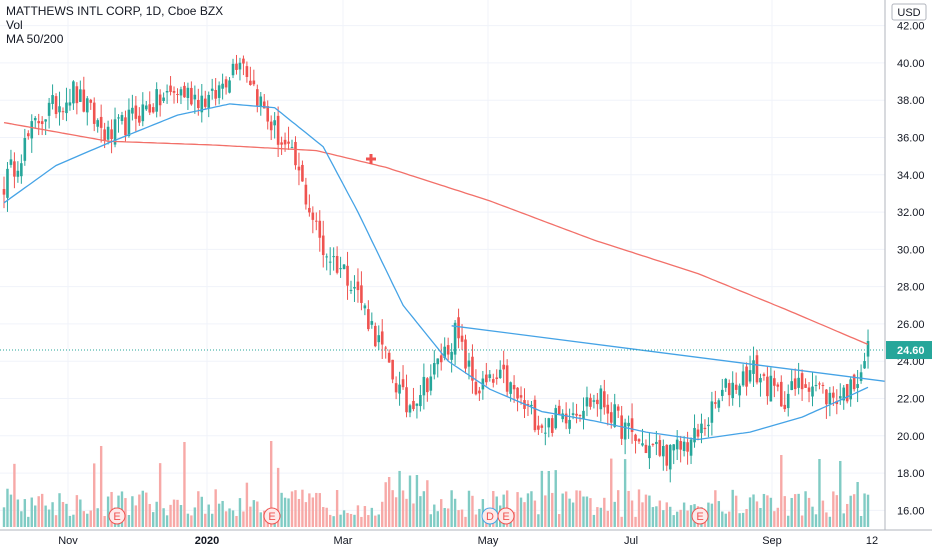 The height and width of the screenshot is (550, 932). I want to click on price-tick-label: 28.00, so click(911, 288).